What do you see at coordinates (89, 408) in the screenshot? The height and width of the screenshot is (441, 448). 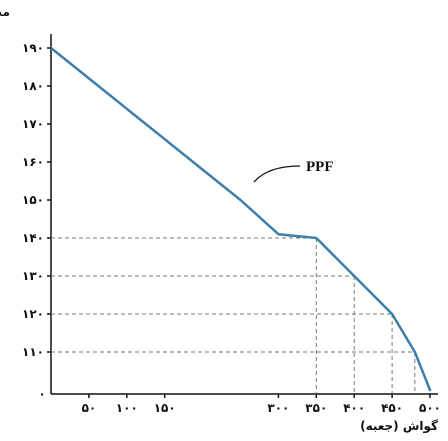 I see `x-tick-label: ۵۰` at bounding box center [89, 408].